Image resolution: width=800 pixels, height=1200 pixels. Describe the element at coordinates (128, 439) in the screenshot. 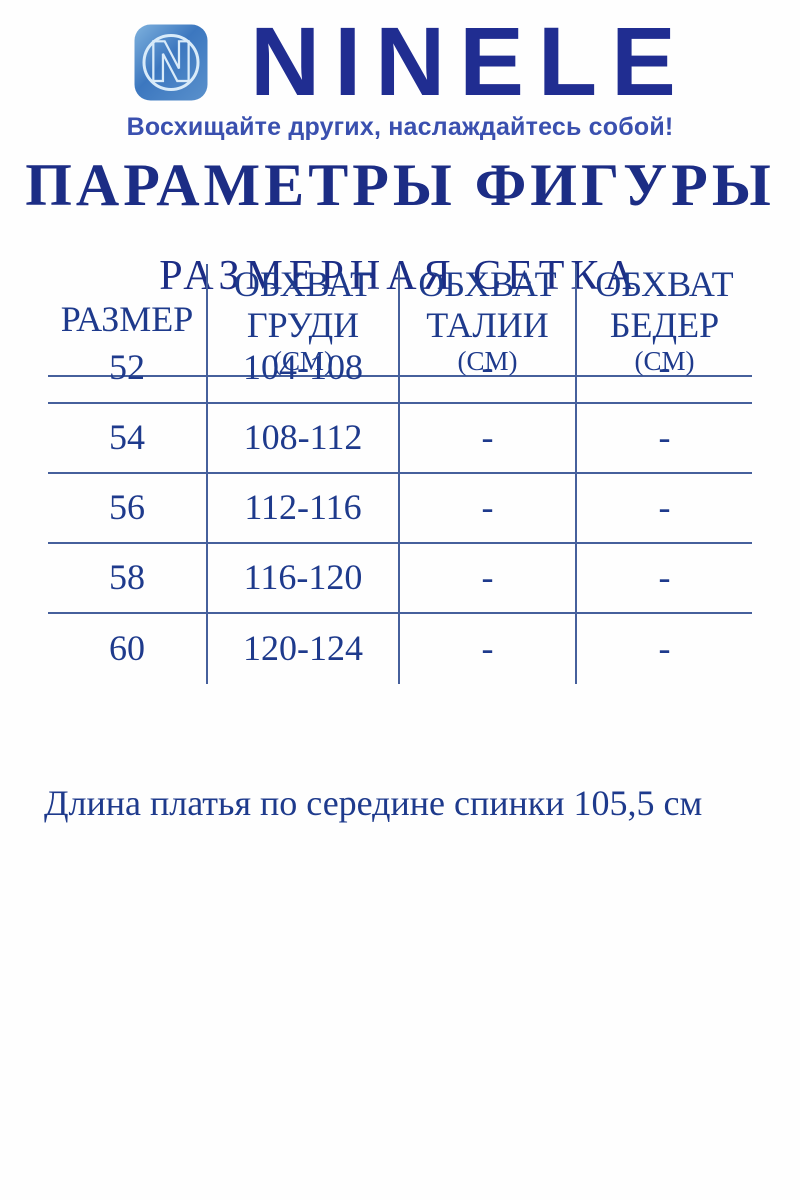

I see `table-cell: 54` at that location.